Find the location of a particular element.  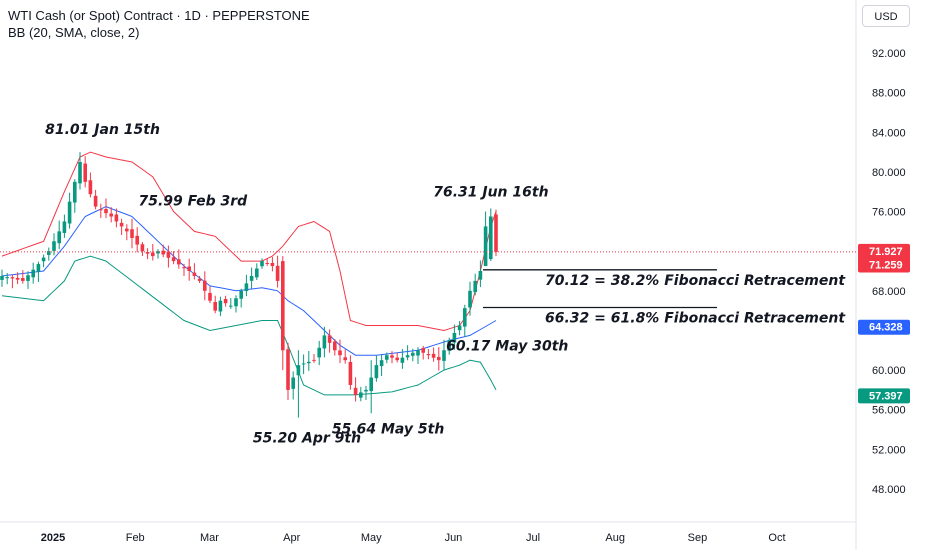

fib-level-label: 66.32 = 61.8% Fibonacci Retracement is located at coordinates (695, 318).